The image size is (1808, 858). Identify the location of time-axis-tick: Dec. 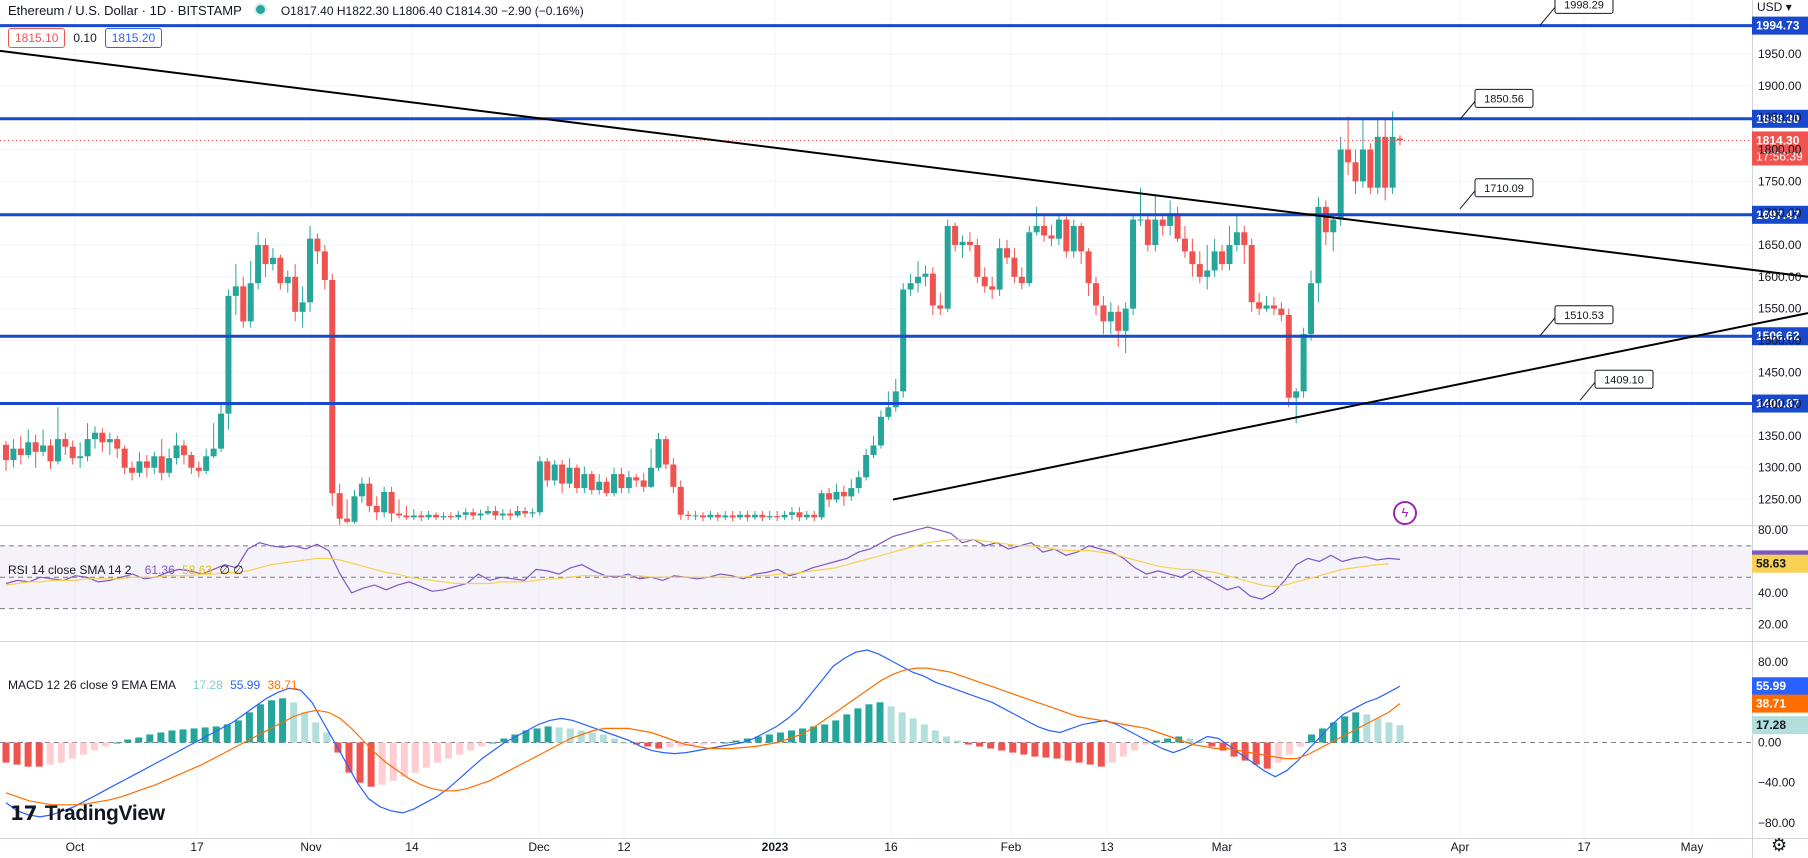
(538, 847).